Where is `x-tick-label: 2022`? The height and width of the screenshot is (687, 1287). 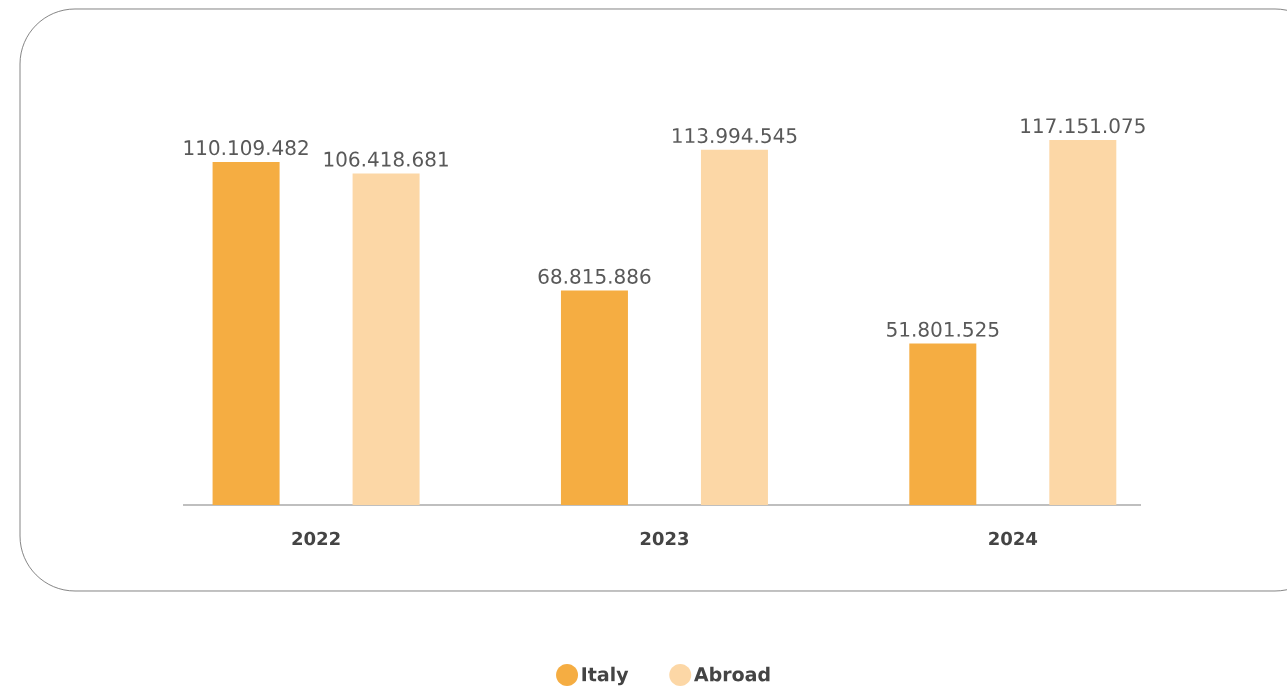 x-tick-label: 2022 is located at coordinates (316, 538).